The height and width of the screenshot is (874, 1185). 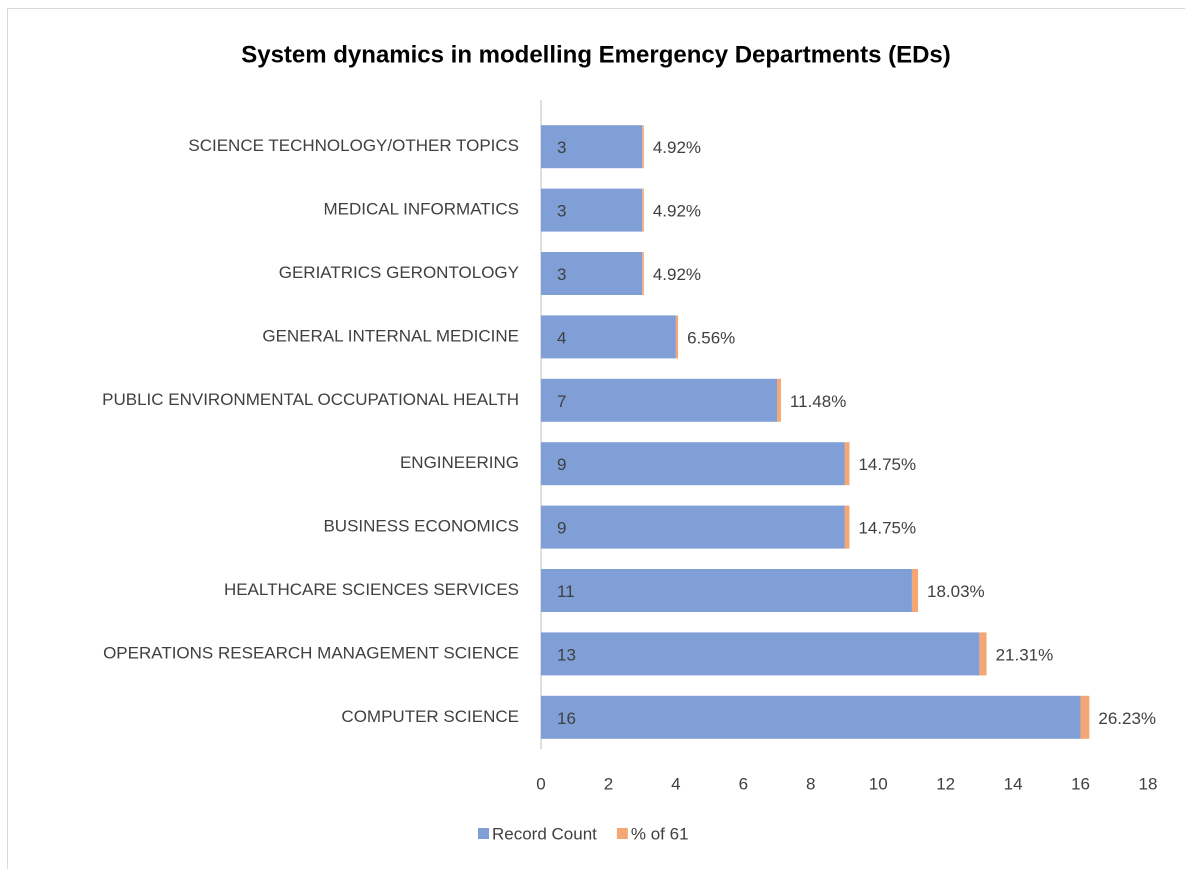 What do you see at coordinates (430, 716) in the screenshot?
I see `y-tick-label: COMPUTER SCIENCE` at bounding box center [430, 716].